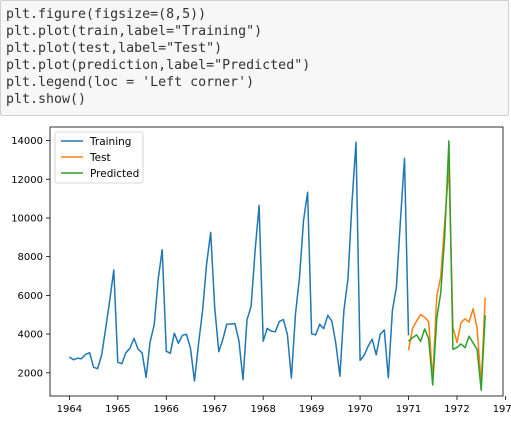 The height and width of the screenshot is (428, 511). What do you see at coordinates (106, 14) in the screenshot?
I see `code-line-1: plt.figure(figsize=(8,5))` at bounding box center [106, 14].